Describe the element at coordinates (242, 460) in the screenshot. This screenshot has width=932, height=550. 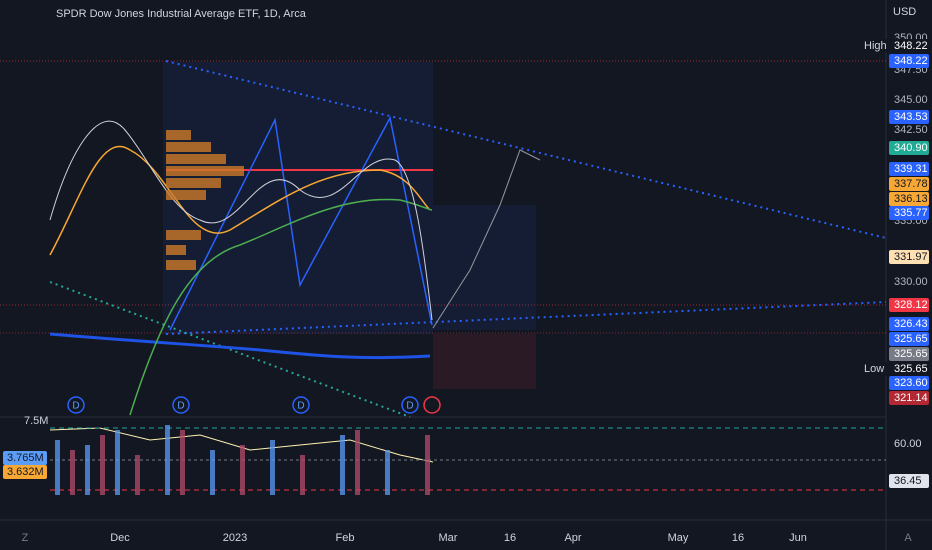
I see `volume-bars` at that location.